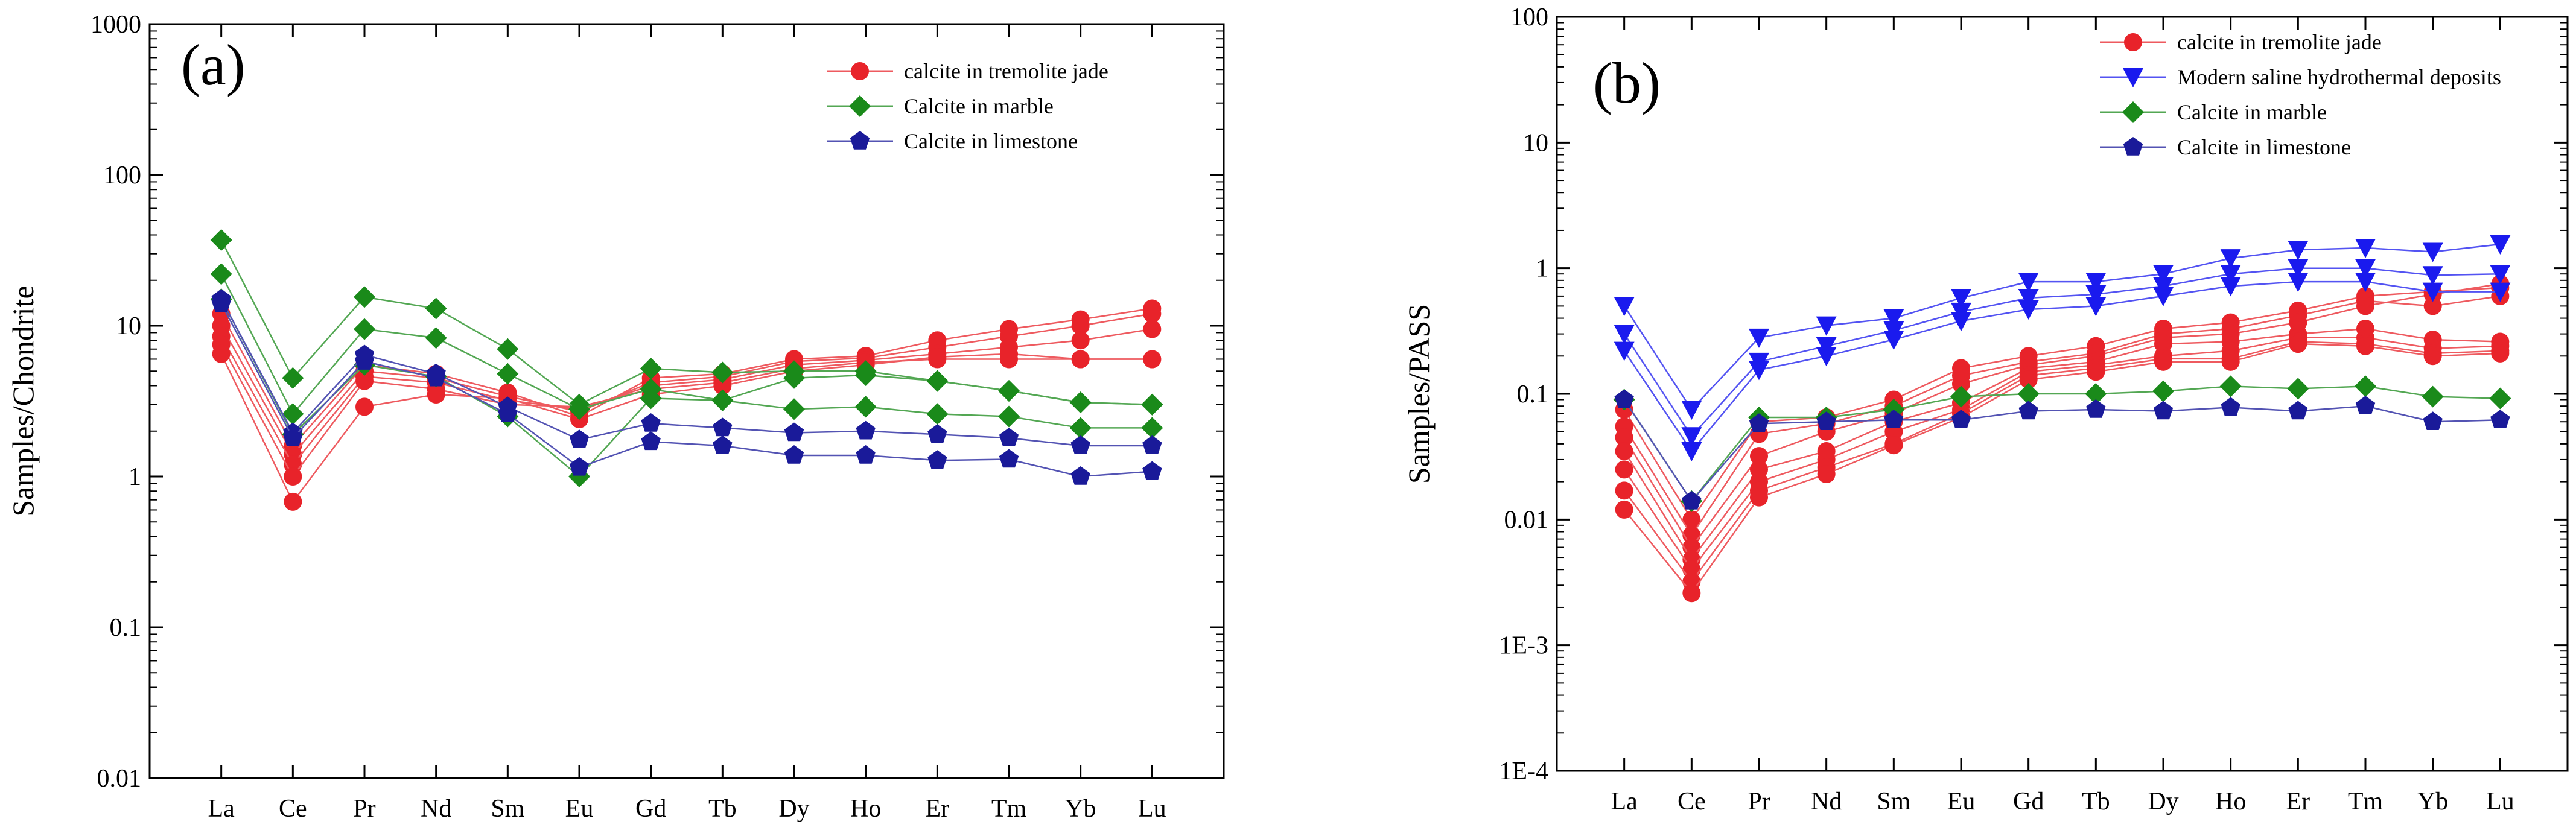 Image resolution: width=2576 pixels, height=839 pixels. I want to click on y-tick-label: 100, so click(1529, 17).